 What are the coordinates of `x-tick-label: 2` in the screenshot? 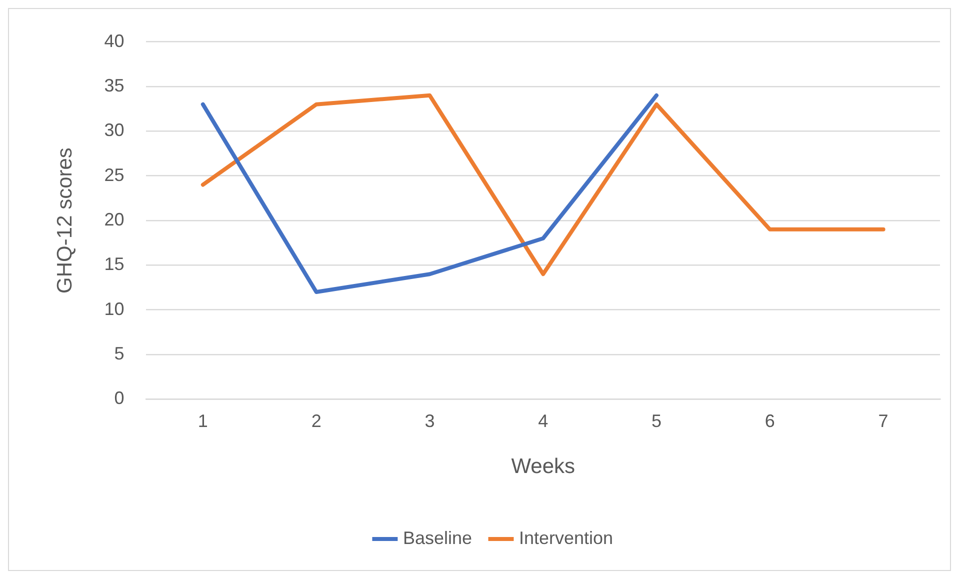 It's located at (316, 420).